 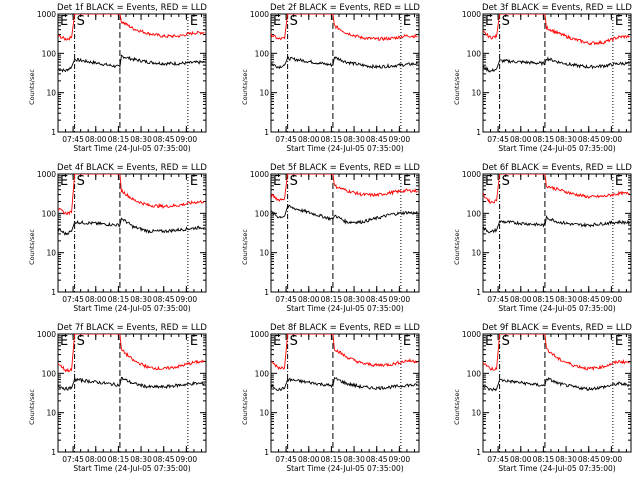 What do you see at coordinates (132, 328) in the screenshot?
I see `panel-title: Det 7f BLACK = Events, RED = LLD` at bounding box center [132, 328].